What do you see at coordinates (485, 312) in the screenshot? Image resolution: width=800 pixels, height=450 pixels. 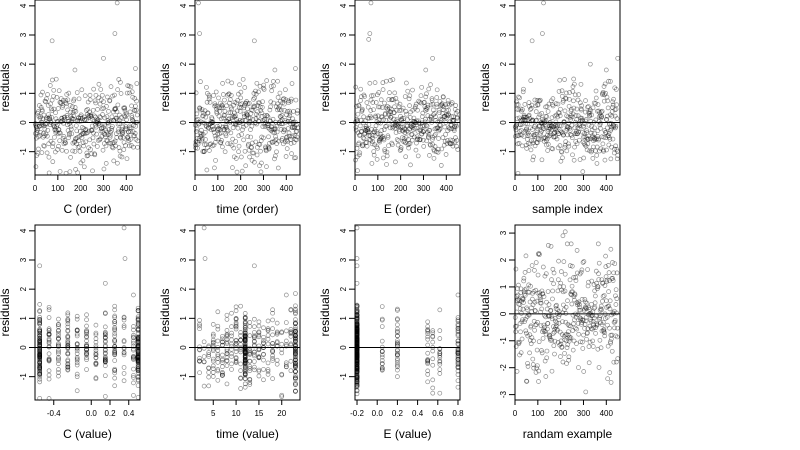 I see `y-axis-title: residuals` at bounding box center [485, 312].